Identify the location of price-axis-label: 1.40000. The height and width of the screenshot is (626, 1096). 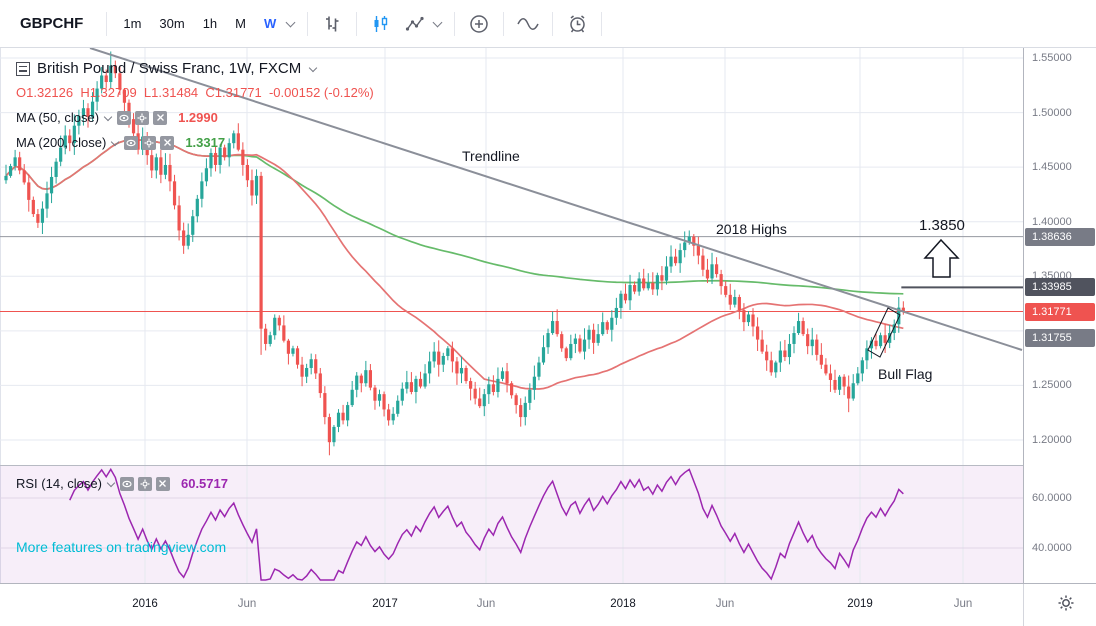
(1052, 221).